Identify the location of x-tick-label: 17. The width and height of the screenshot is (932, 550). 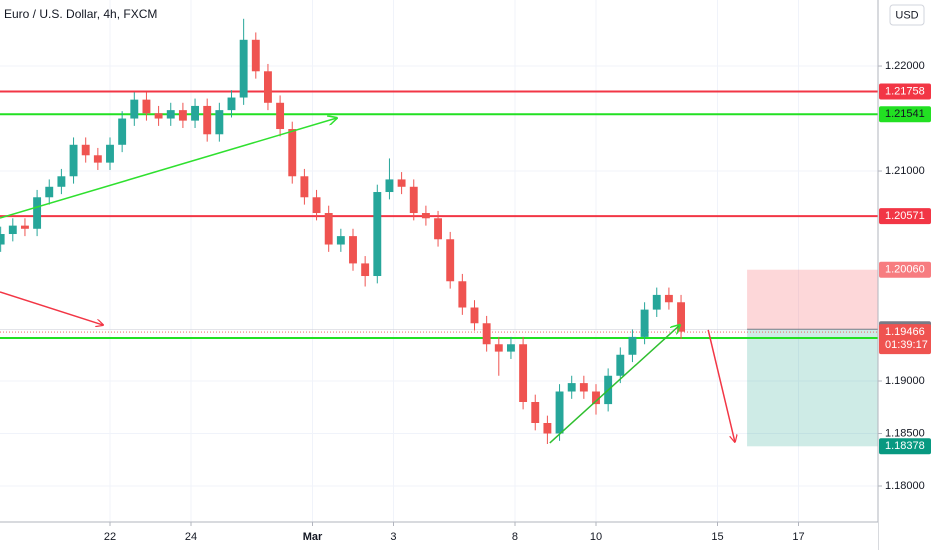
(798, 537).